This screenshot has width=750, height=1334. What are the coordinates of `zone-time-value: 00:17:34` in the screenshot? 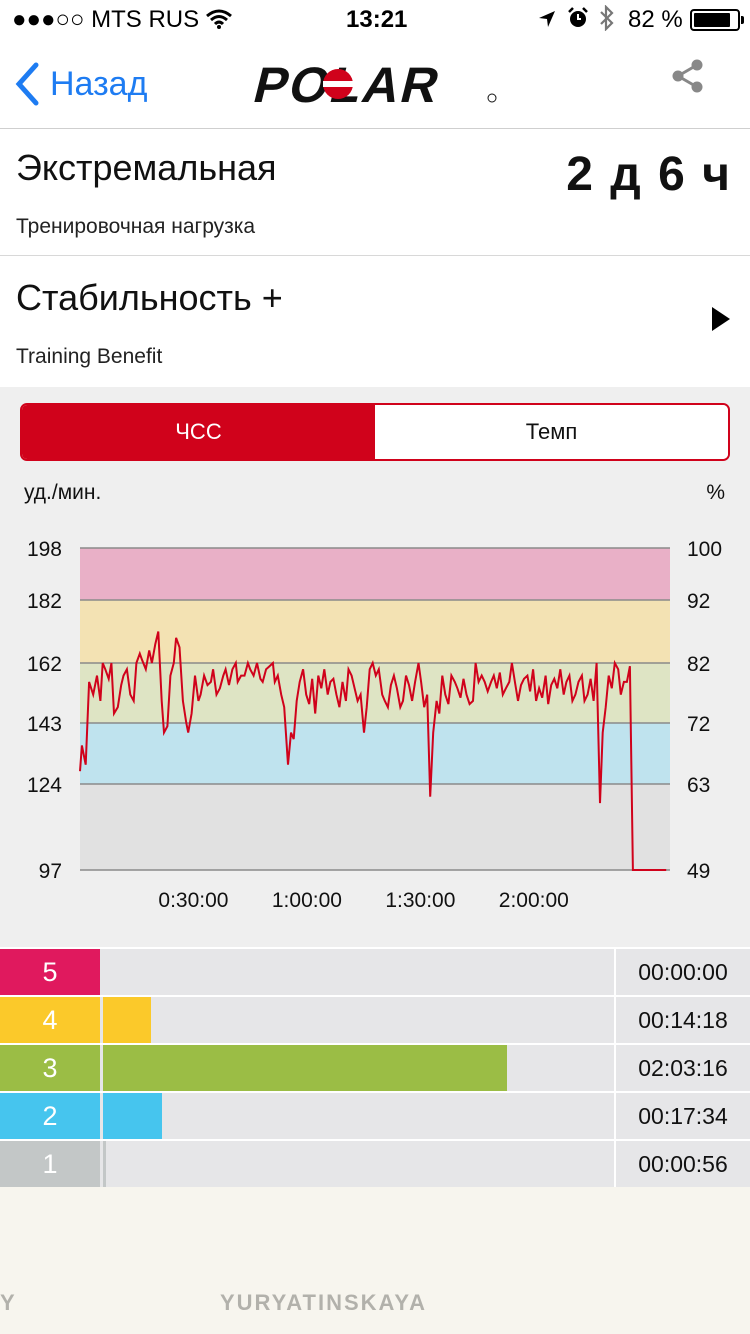 It's located at (682, 1116).